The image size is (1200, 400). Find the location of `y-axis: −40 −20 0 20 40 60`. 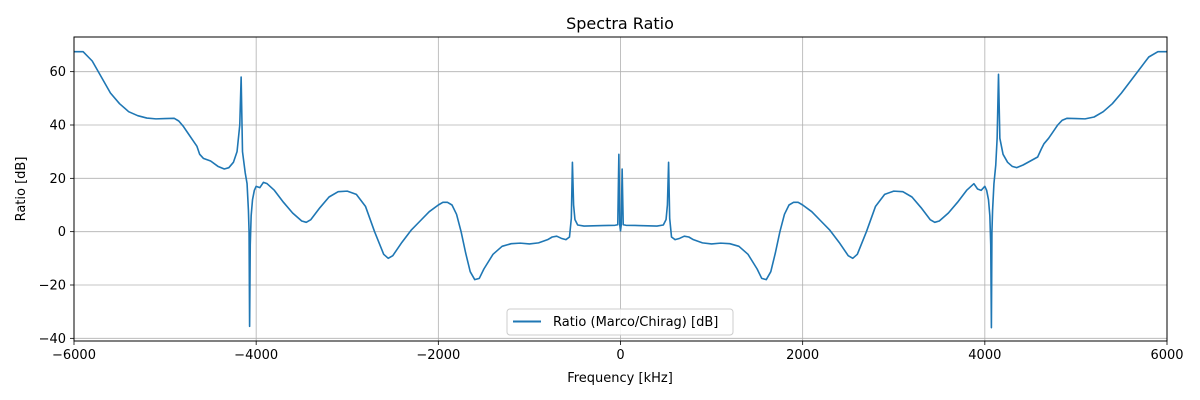

y-axis: −40 −20 0 20 40 60 is located at coordinates (56, 206).